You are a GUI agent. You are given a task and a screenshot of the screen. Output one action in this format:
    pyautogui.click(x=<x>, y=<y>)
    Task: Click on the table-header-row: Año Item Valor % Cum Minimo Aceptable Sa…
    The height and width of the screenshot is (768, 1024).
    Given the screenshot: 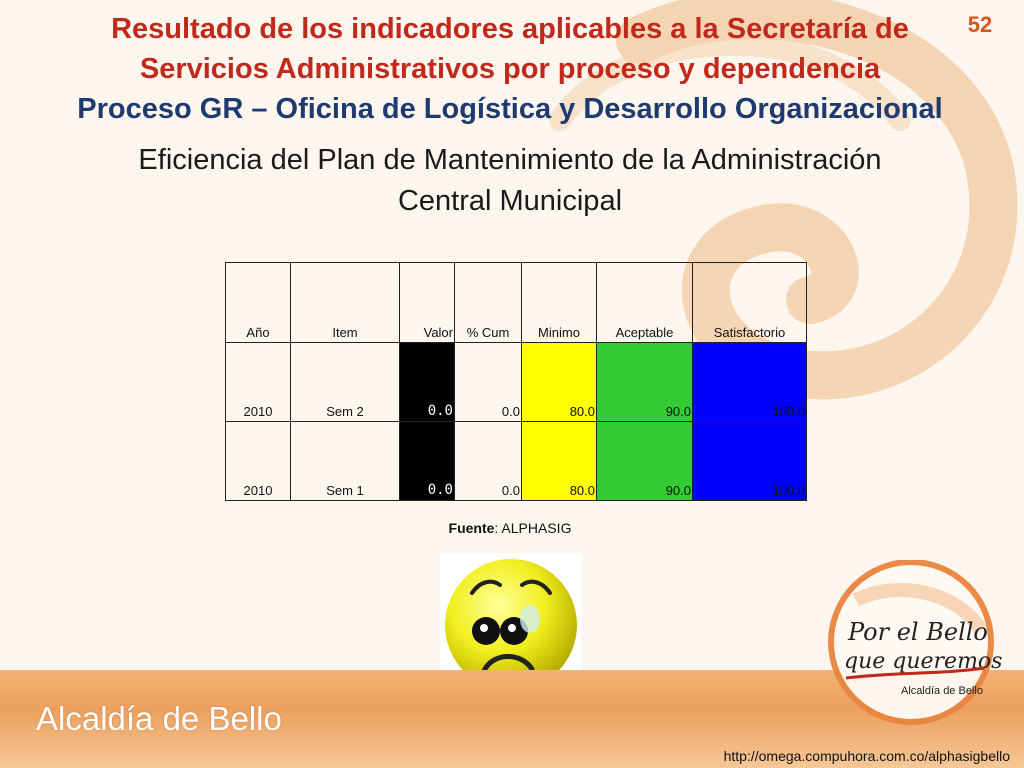 What is the action you would take?
    pyautogui.click(x=516, y=302)
    